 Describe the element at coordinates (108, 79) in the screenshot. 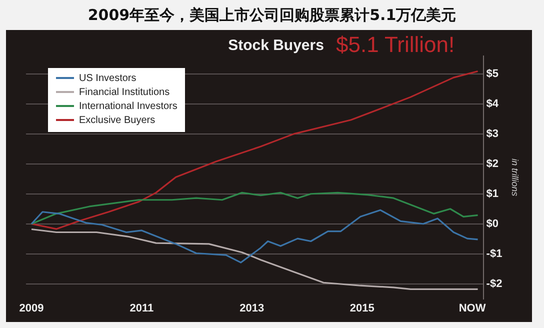

I see `legend-label: US Investors` at that location.